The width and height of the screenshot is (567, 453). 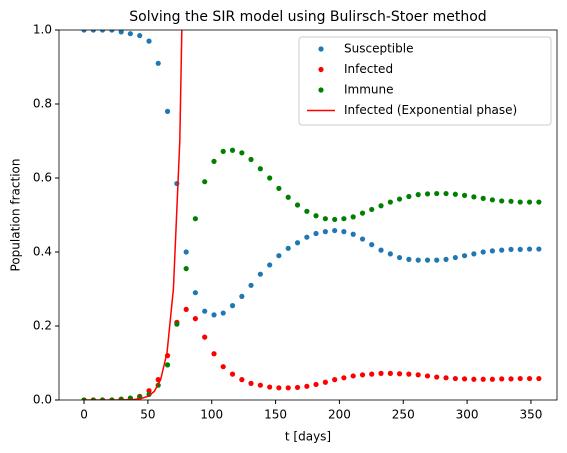 What do you see at coordinates (42, 400) in the screenshot?
I see `y-tick-label: 0.0` at bounding box center [42, 400].